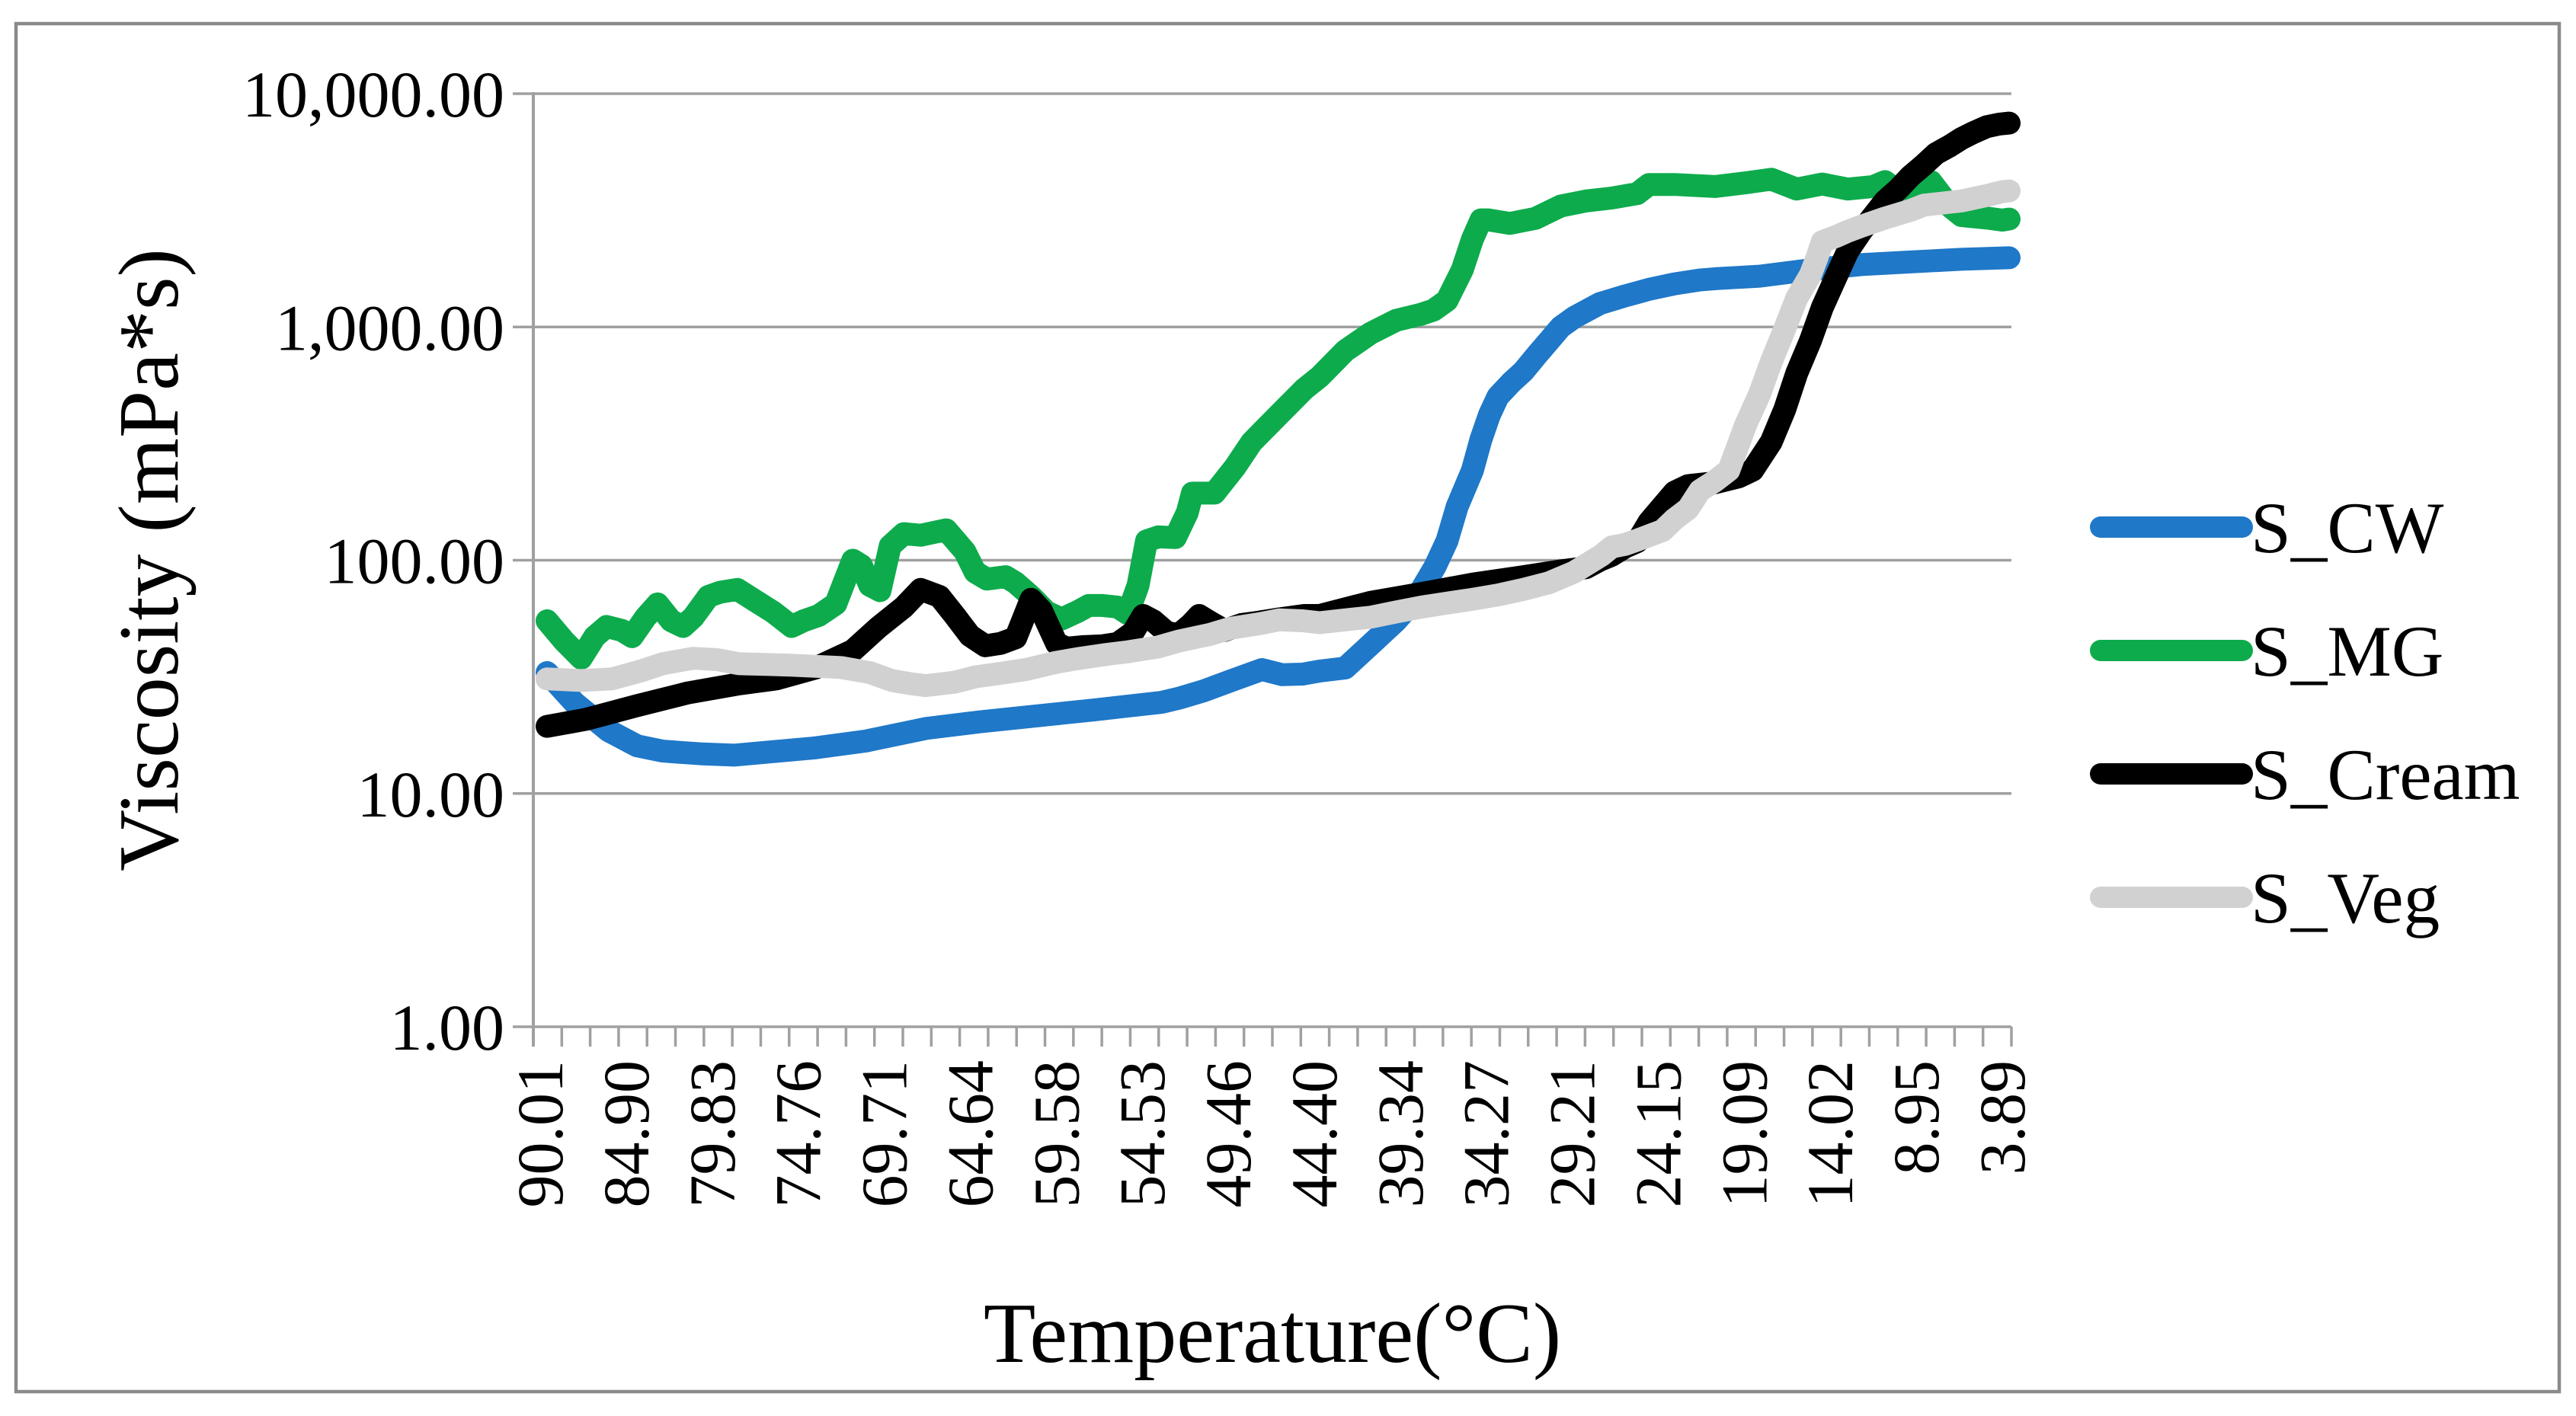 Image resolution: width=2576 pixels, height=1416 pixels. Describe the element at coordinates (1142, 1134) in the screenshot. I see `x-tick-label: 54.53` at that location.